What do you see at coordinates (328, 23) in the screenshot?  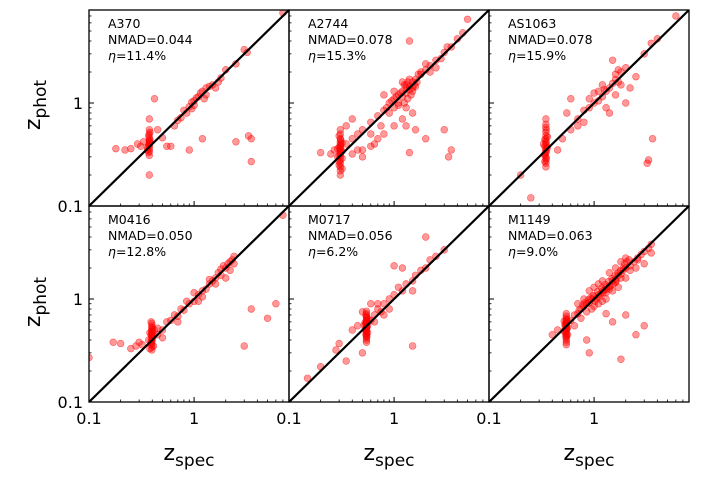 I see `cluster-name: A2744` at bounding box center [328, 23].